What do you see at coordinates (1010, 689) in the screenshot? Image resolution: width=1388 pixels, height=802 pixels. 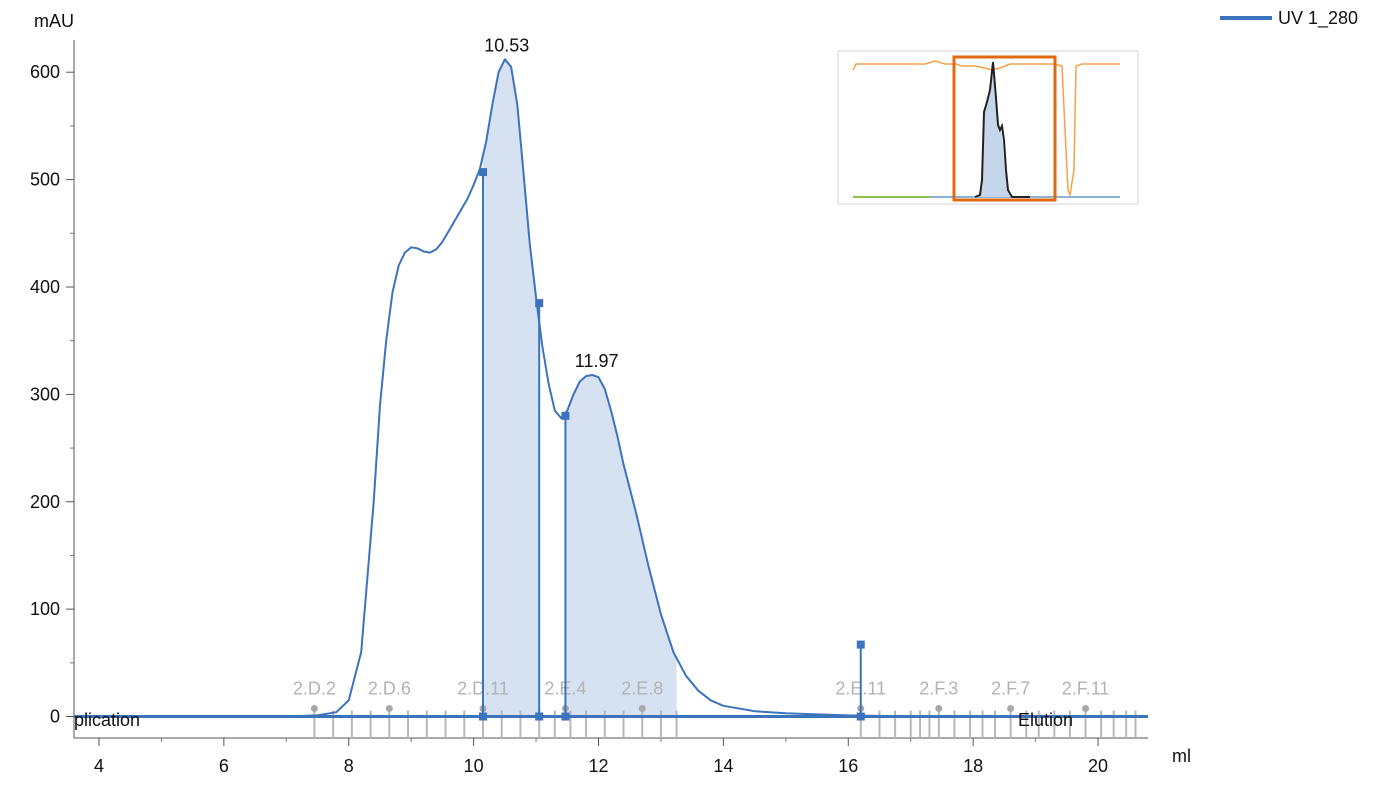 I see `fraction-label: 2.F.7` at bounding box center [1010, 689].